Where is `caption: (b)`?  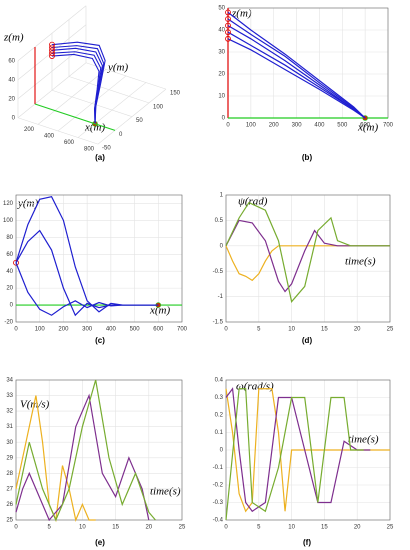
caption: (b) is located at coordinates (307, 157).